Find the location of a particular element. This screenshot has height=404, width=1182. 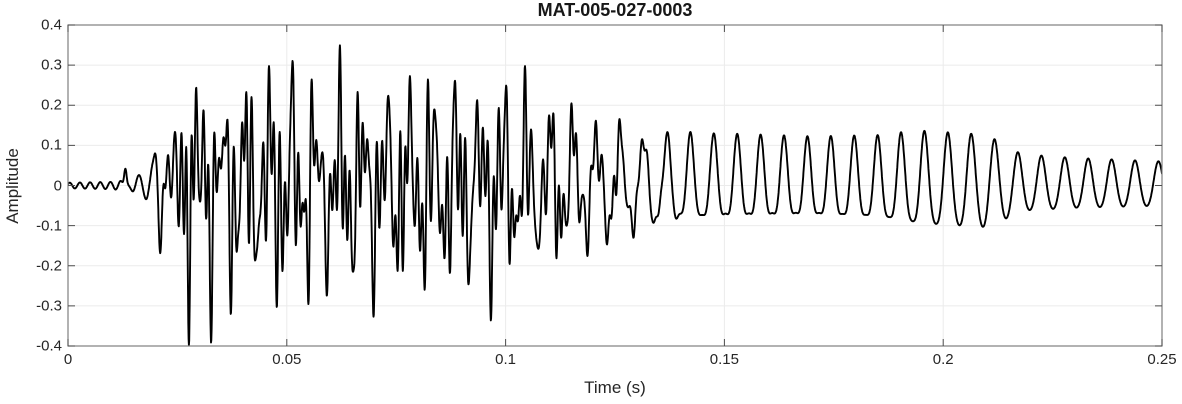

y-tick-label: -0.4 is located at coordinates (49, 346).